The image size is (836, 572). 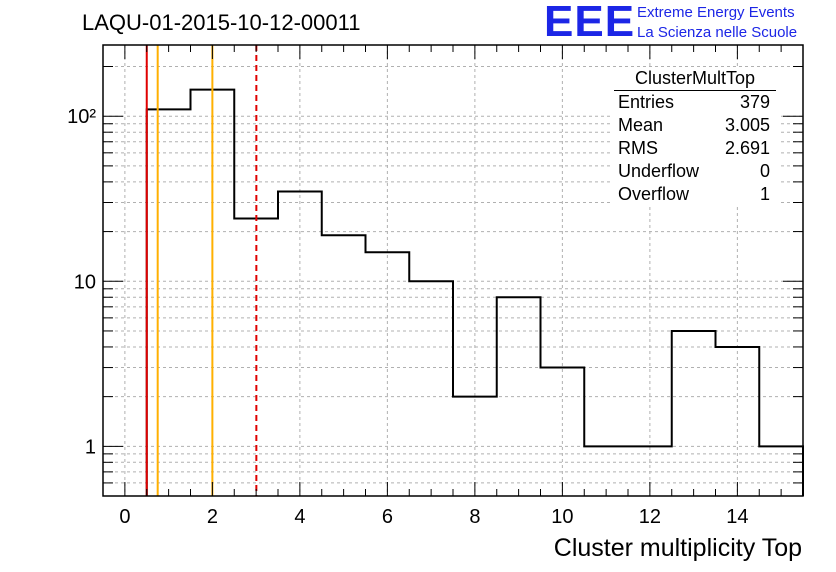 I want to click on stats-title: ClusterMultTop, so click(x=695, y=78).